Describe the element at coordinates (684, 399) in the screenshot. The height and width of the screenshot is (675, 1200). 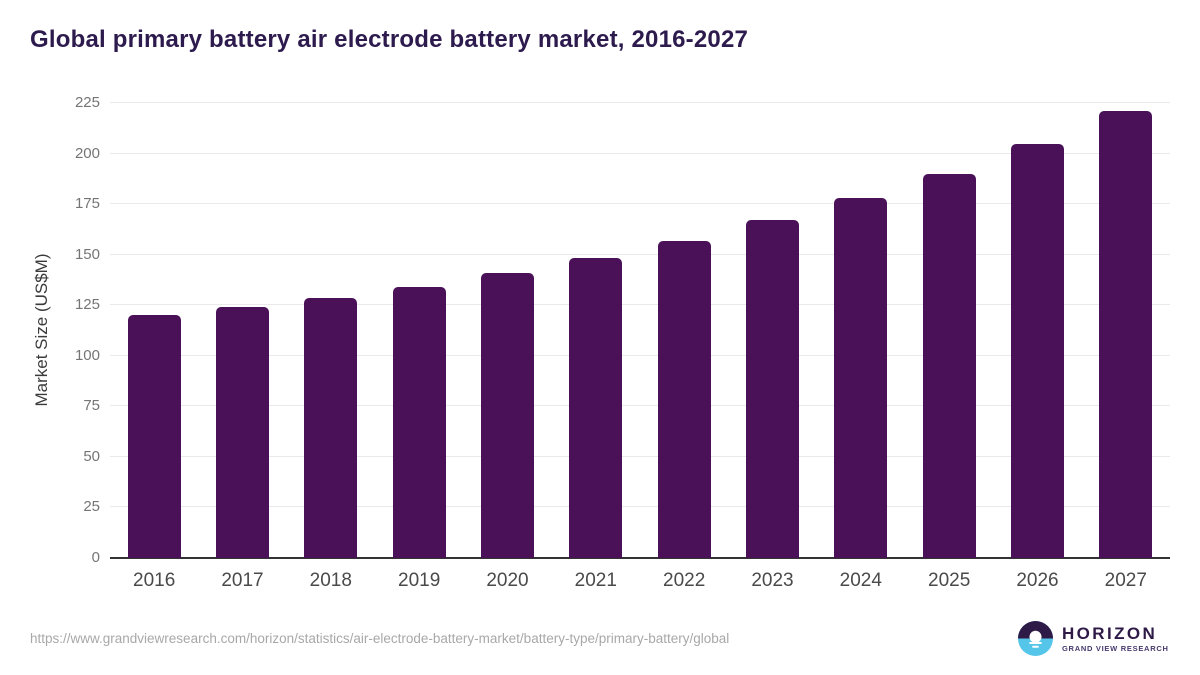
I see `bar-2022` at that location.